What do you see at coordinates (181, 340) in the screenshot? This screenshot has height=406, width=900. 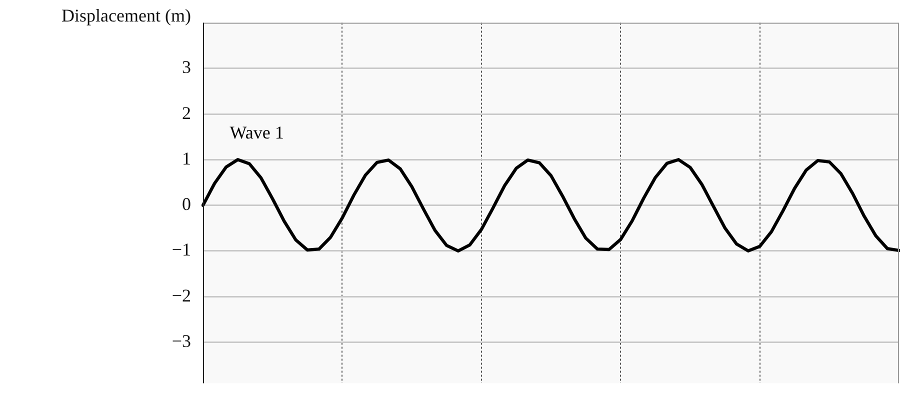 I see `y-tick-label: −3` at bounding box center [181, 340].